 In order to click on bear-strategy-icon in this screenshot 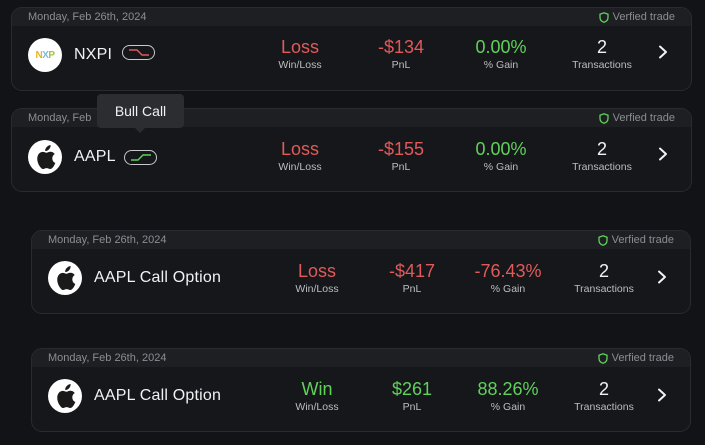, I will do `click(138, 52)`.